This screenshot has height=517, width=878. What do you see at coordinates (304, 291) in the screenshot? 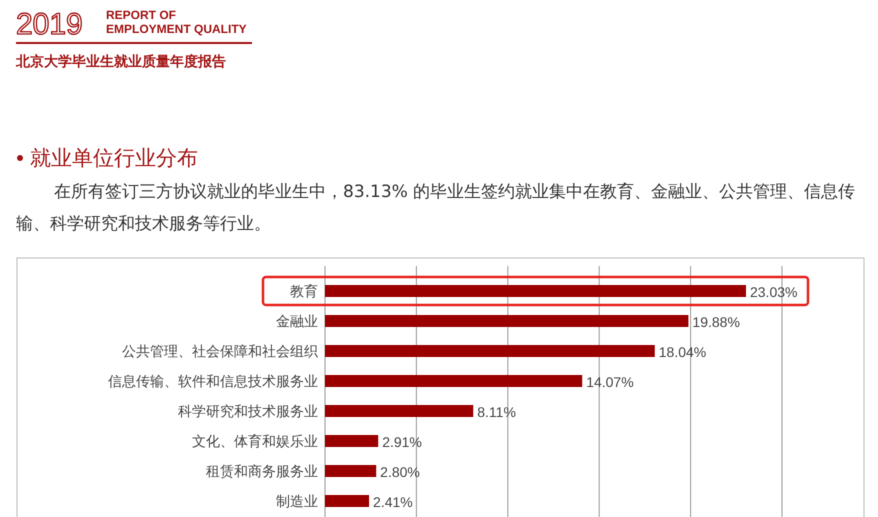
I see `y-tick-label: 教育` at bounding box center [304, 291].